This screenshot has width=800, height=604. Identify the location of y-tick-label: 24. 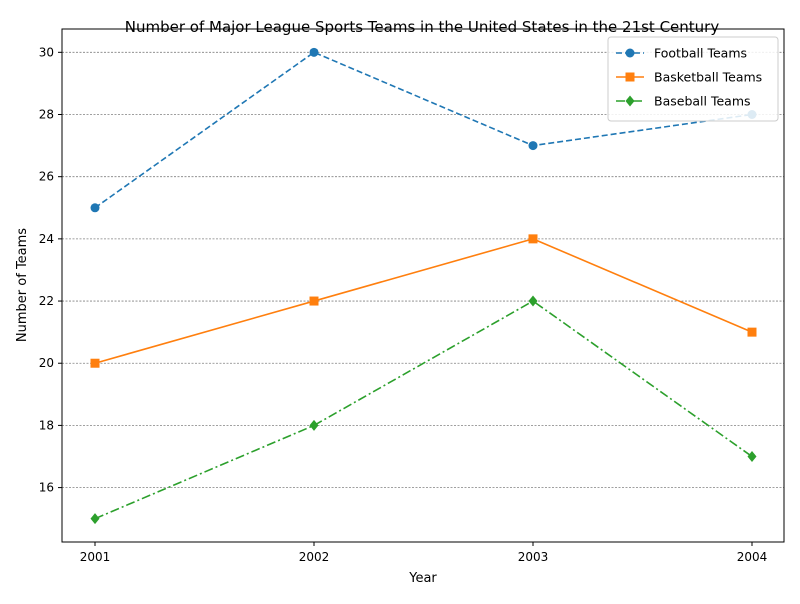
(46, 239).